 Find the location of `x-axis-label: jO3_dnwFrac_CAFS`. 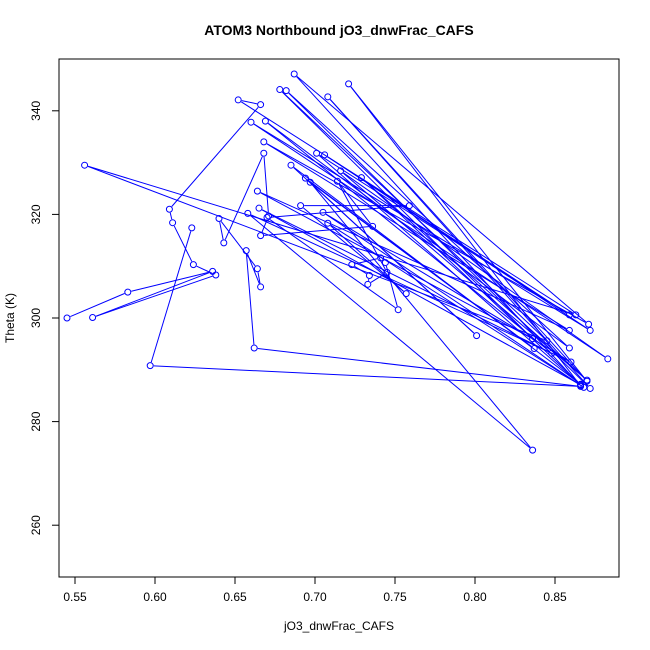

x-axis-label: jO3_dnwFrac_CAFS is located at coordinates (338, 626).